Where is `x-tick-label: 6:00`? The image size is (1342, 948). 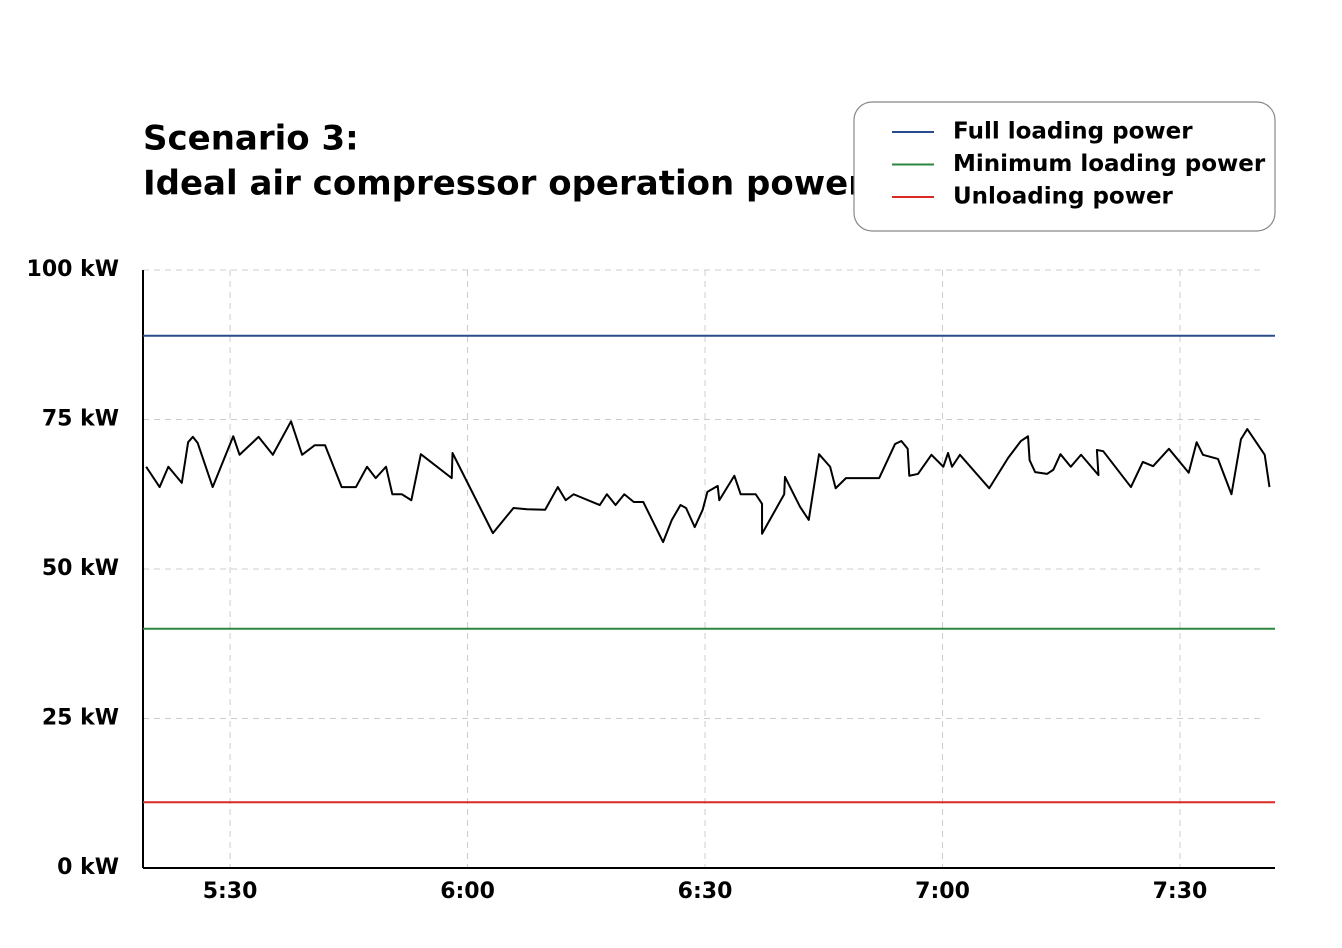
x-tick-label: 6:00 is located at coordinates (467, 891).